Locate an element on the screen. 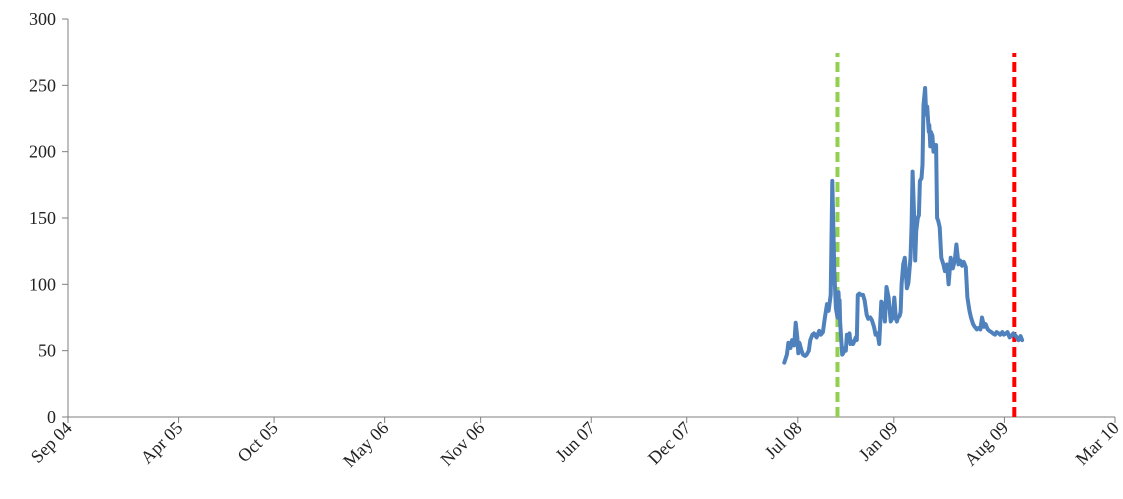  reference-lines is located at coordinates (926, 235).